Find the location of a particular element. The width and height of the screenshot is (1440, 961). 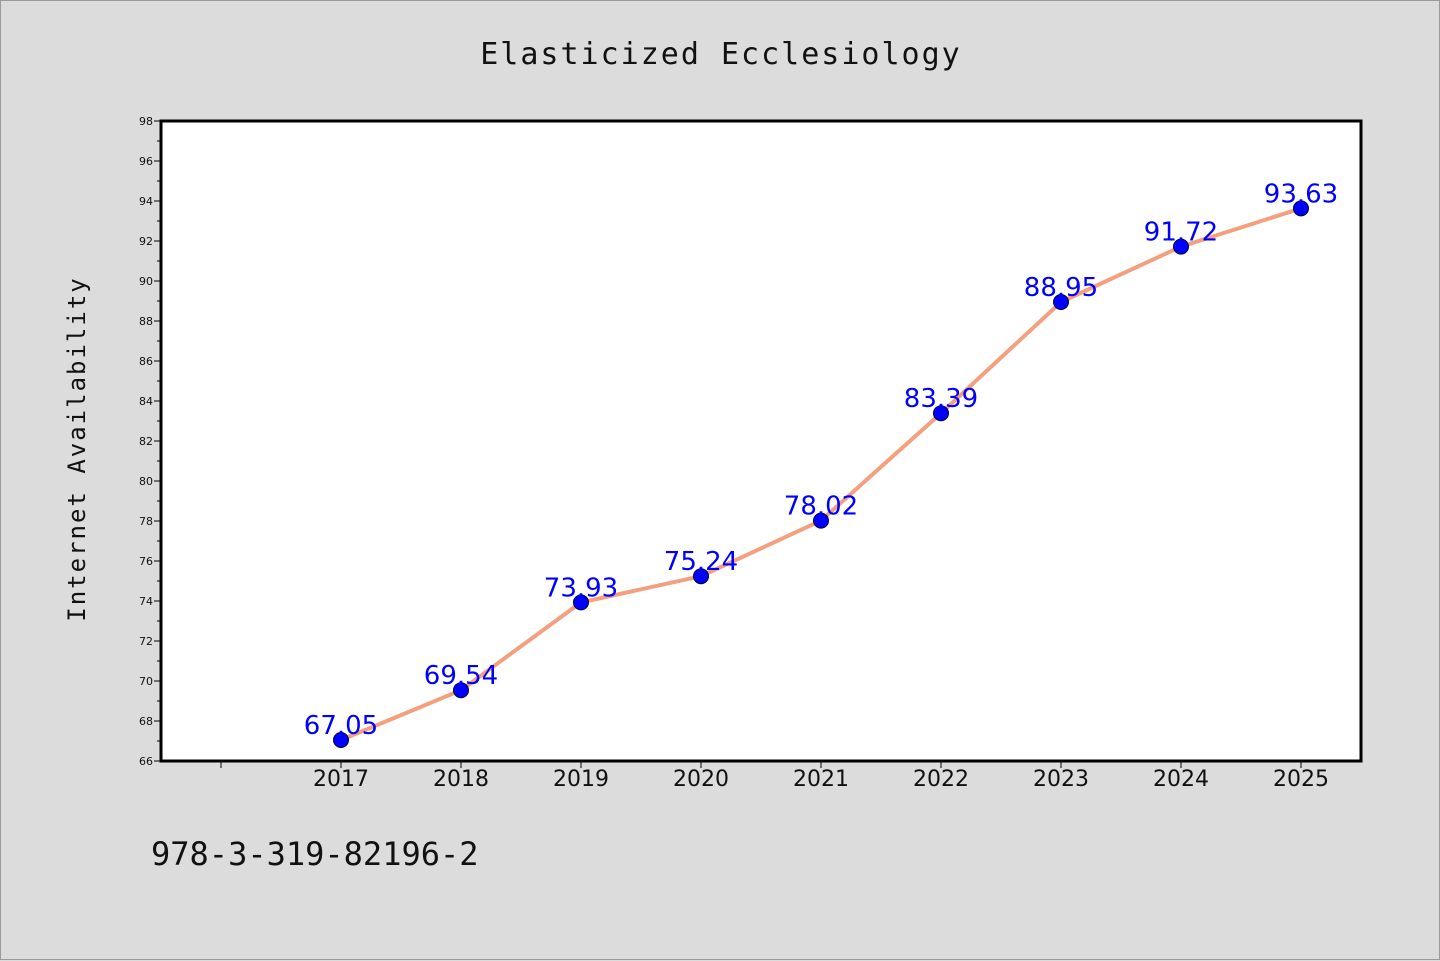

data-label: 69.54 is located at coordinates (461, 676).